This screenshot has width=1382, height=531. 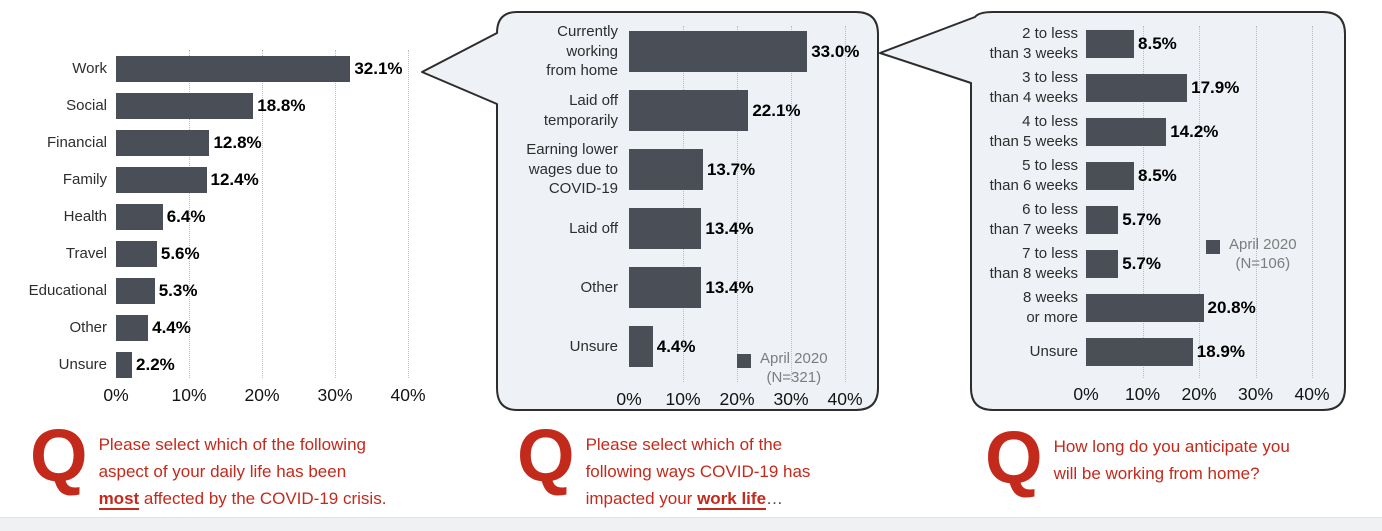 I want to click on bar-row: Unsure 18.9%, so click(x=1158, y=352).